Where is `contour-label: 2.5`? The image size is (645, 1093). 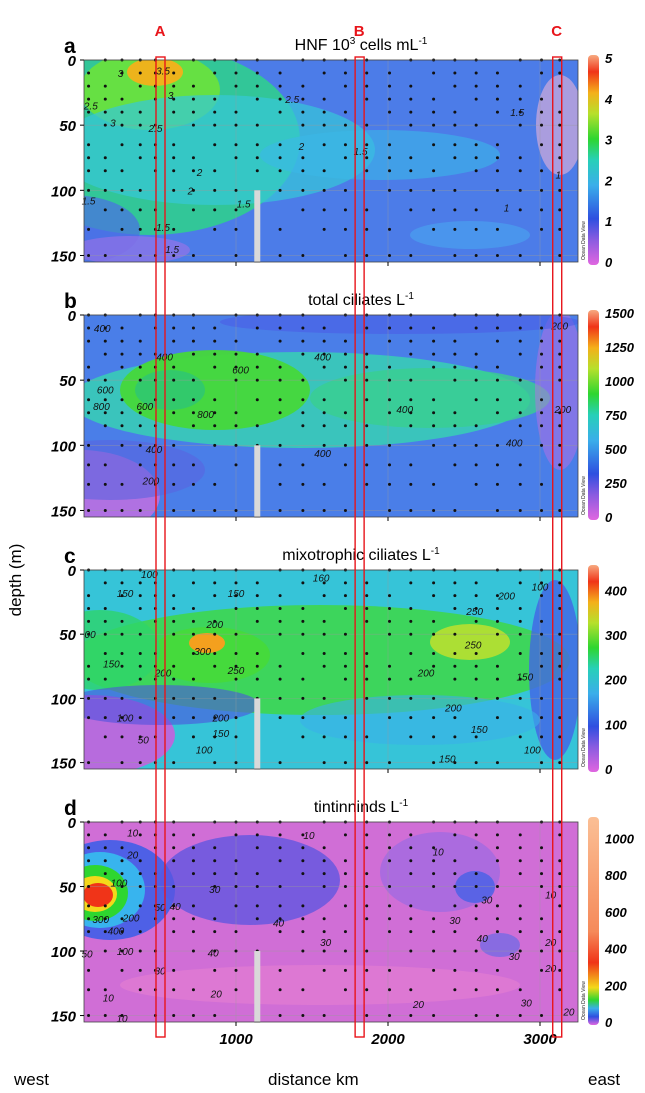
contour-label: 2.5 is located at coordinates (90, 107).